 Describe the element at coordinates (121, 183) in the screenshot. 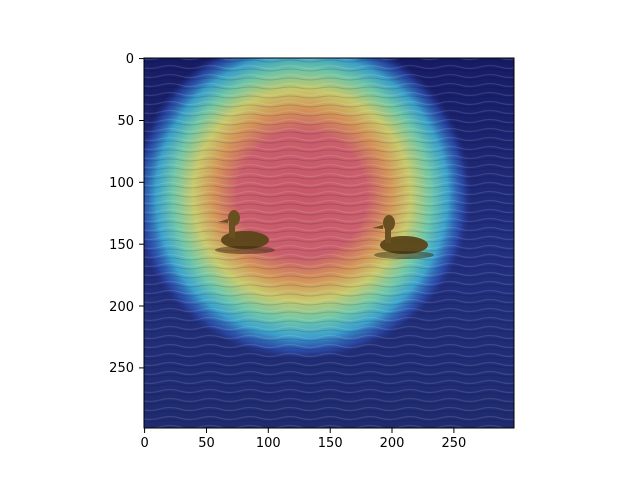

I see `y-tick-label: 100` at that location.